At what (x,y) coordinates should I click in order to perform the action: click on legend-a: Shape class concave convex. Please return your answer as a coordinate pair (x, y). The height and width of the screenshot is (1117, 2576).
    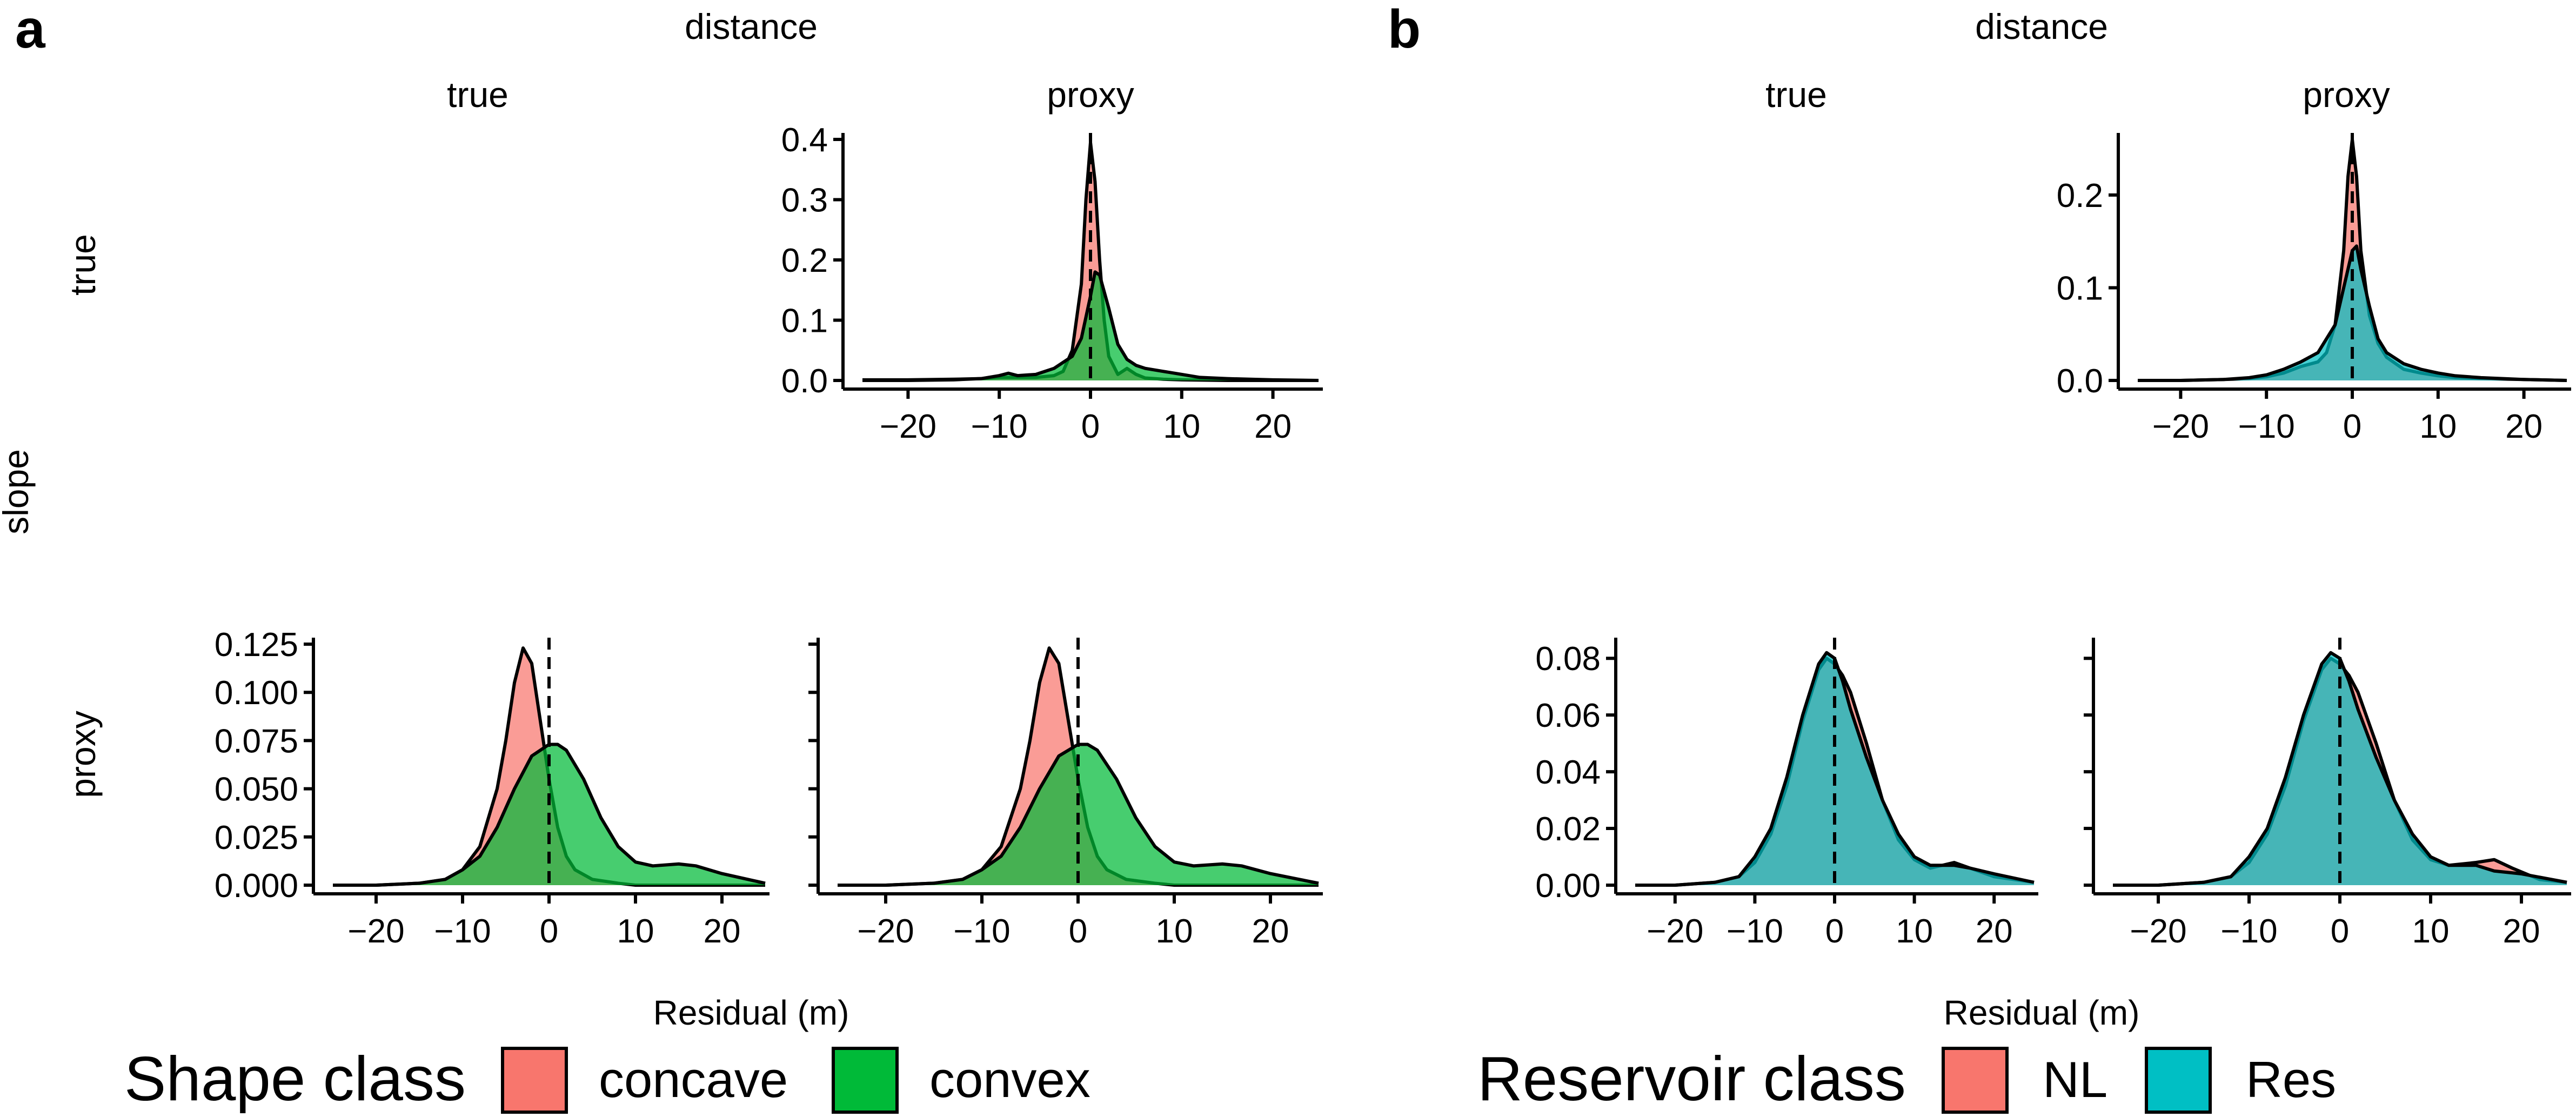
    Looking at the image, I should click on (607, 1079).